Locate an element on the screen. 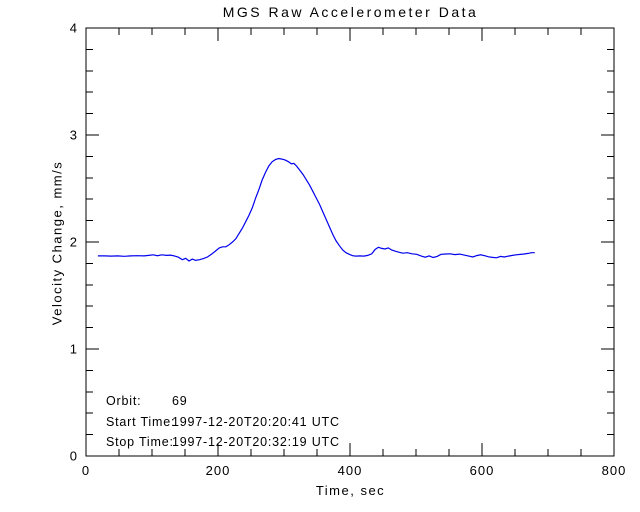  annotation-start-time: Start Time: 1997-12-20T20:20:41 UTC is located at coordinates (223, 422).